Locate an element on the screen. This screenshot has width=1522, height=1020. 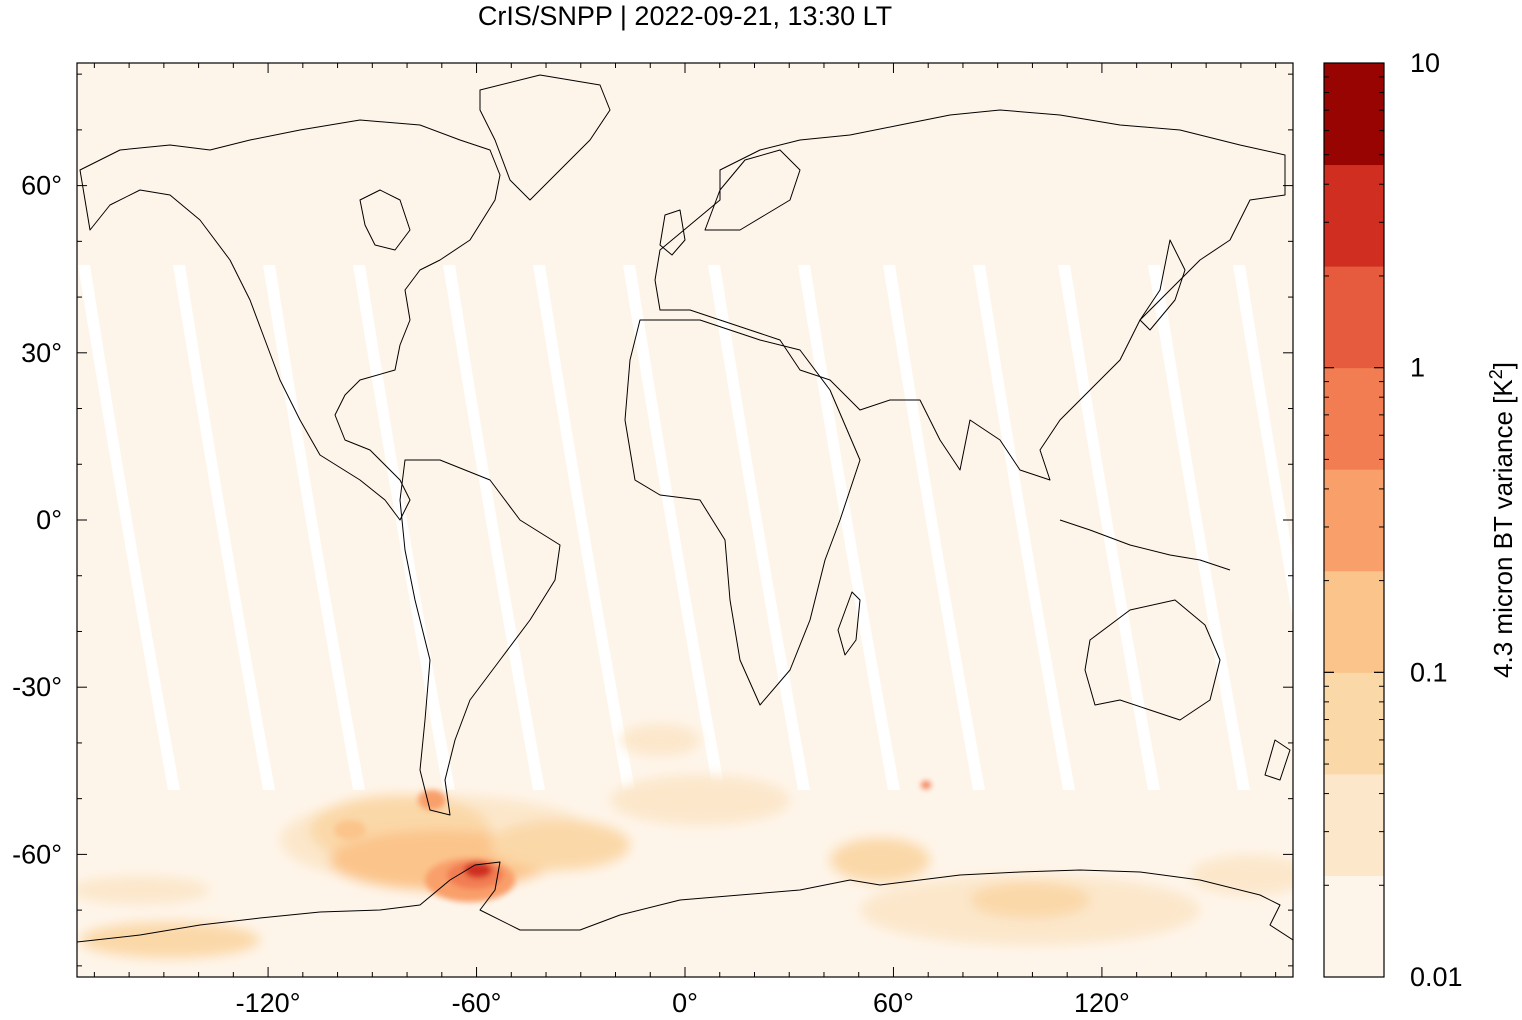
x-axis: -120° -60° 0° 60° 120° is located at coordinates (683, 1003).